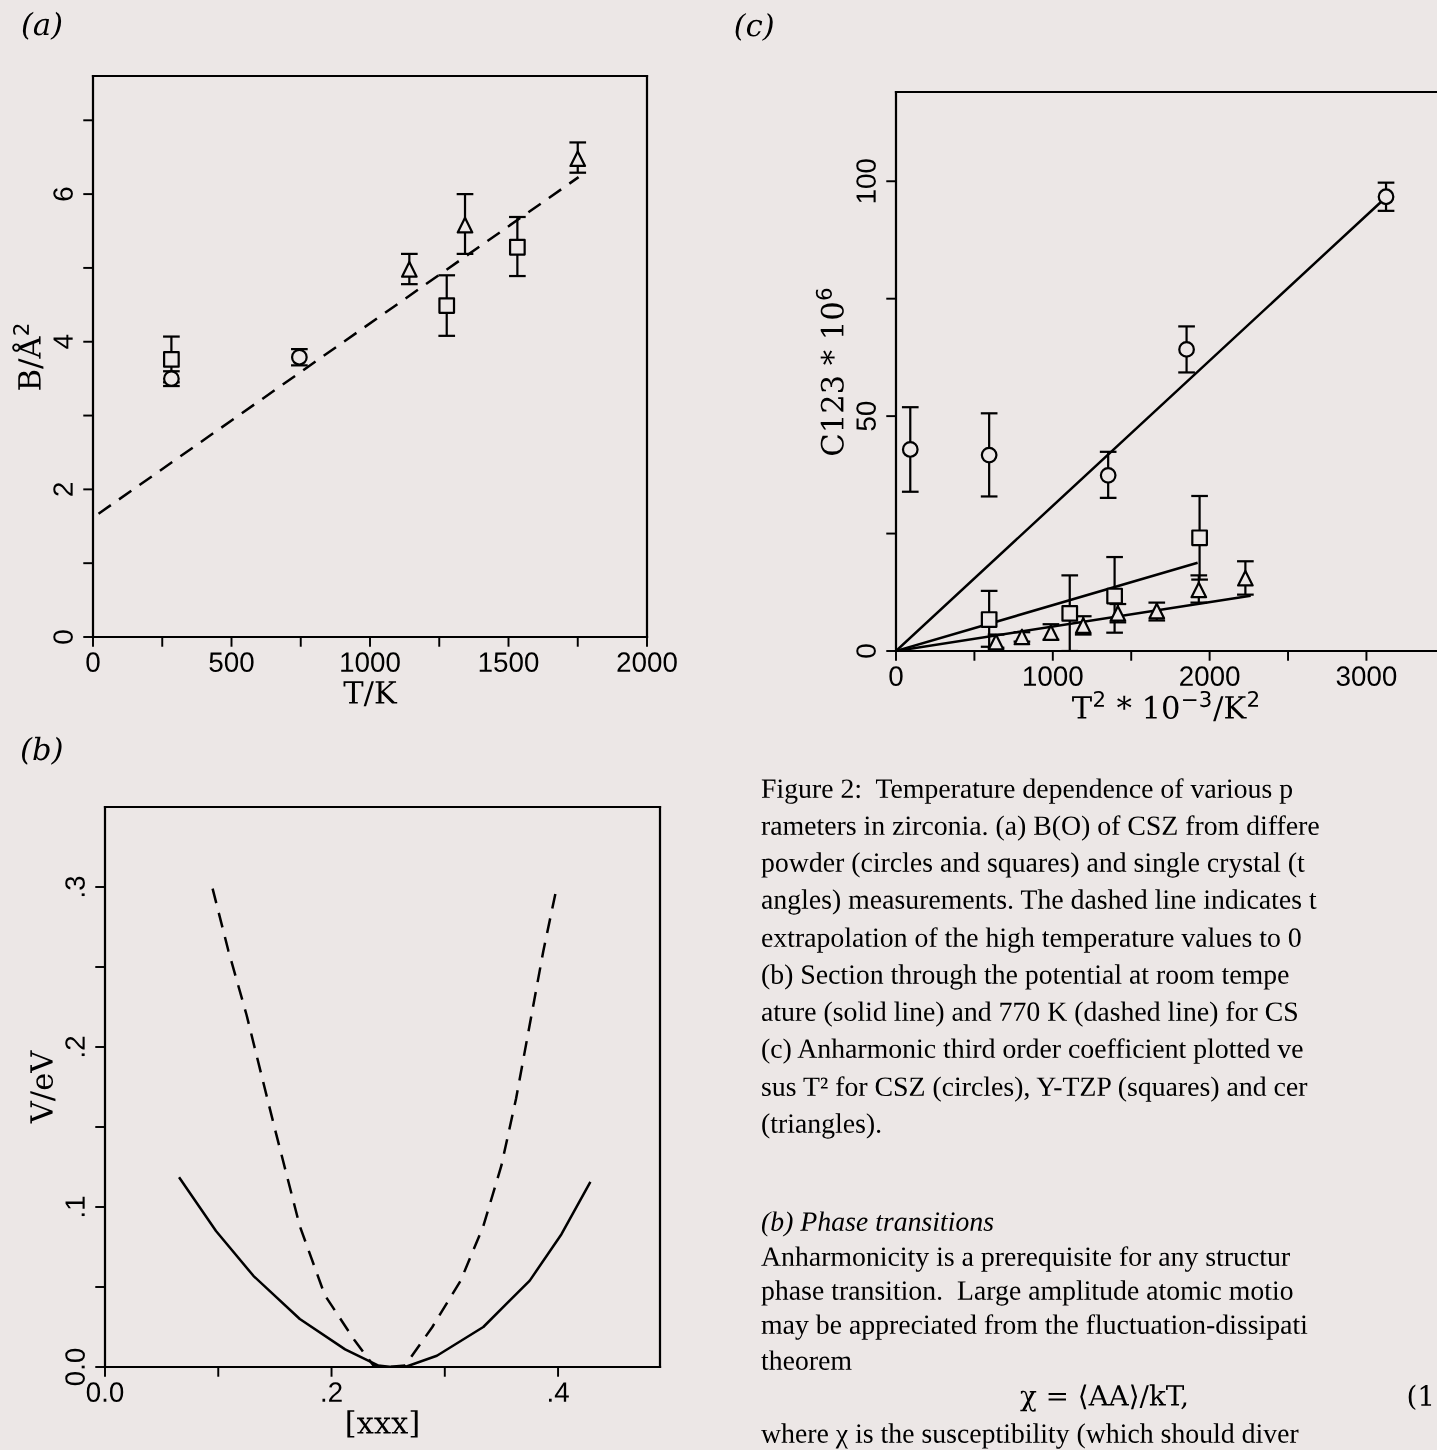  I want to click on y-axis-title: C123 * 10$^{6}$, so click(829, 371).